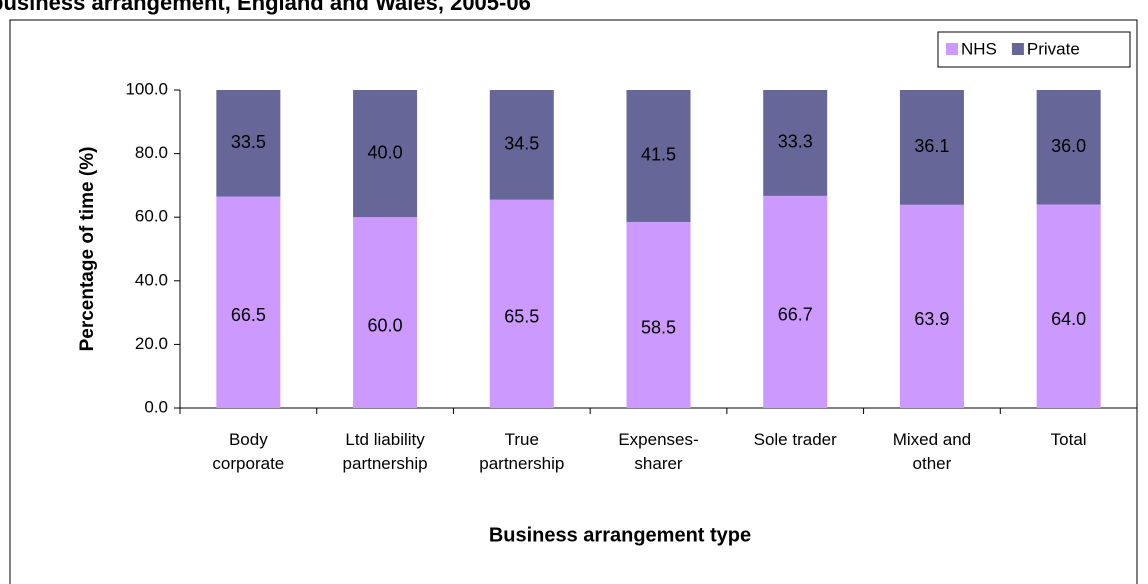 The height and width of the screenshot is (584, 1148). What do you see at coordinates (521, 317) in the screenshot?
I see `data-label: 65.5` at bounding box center [521, 317].